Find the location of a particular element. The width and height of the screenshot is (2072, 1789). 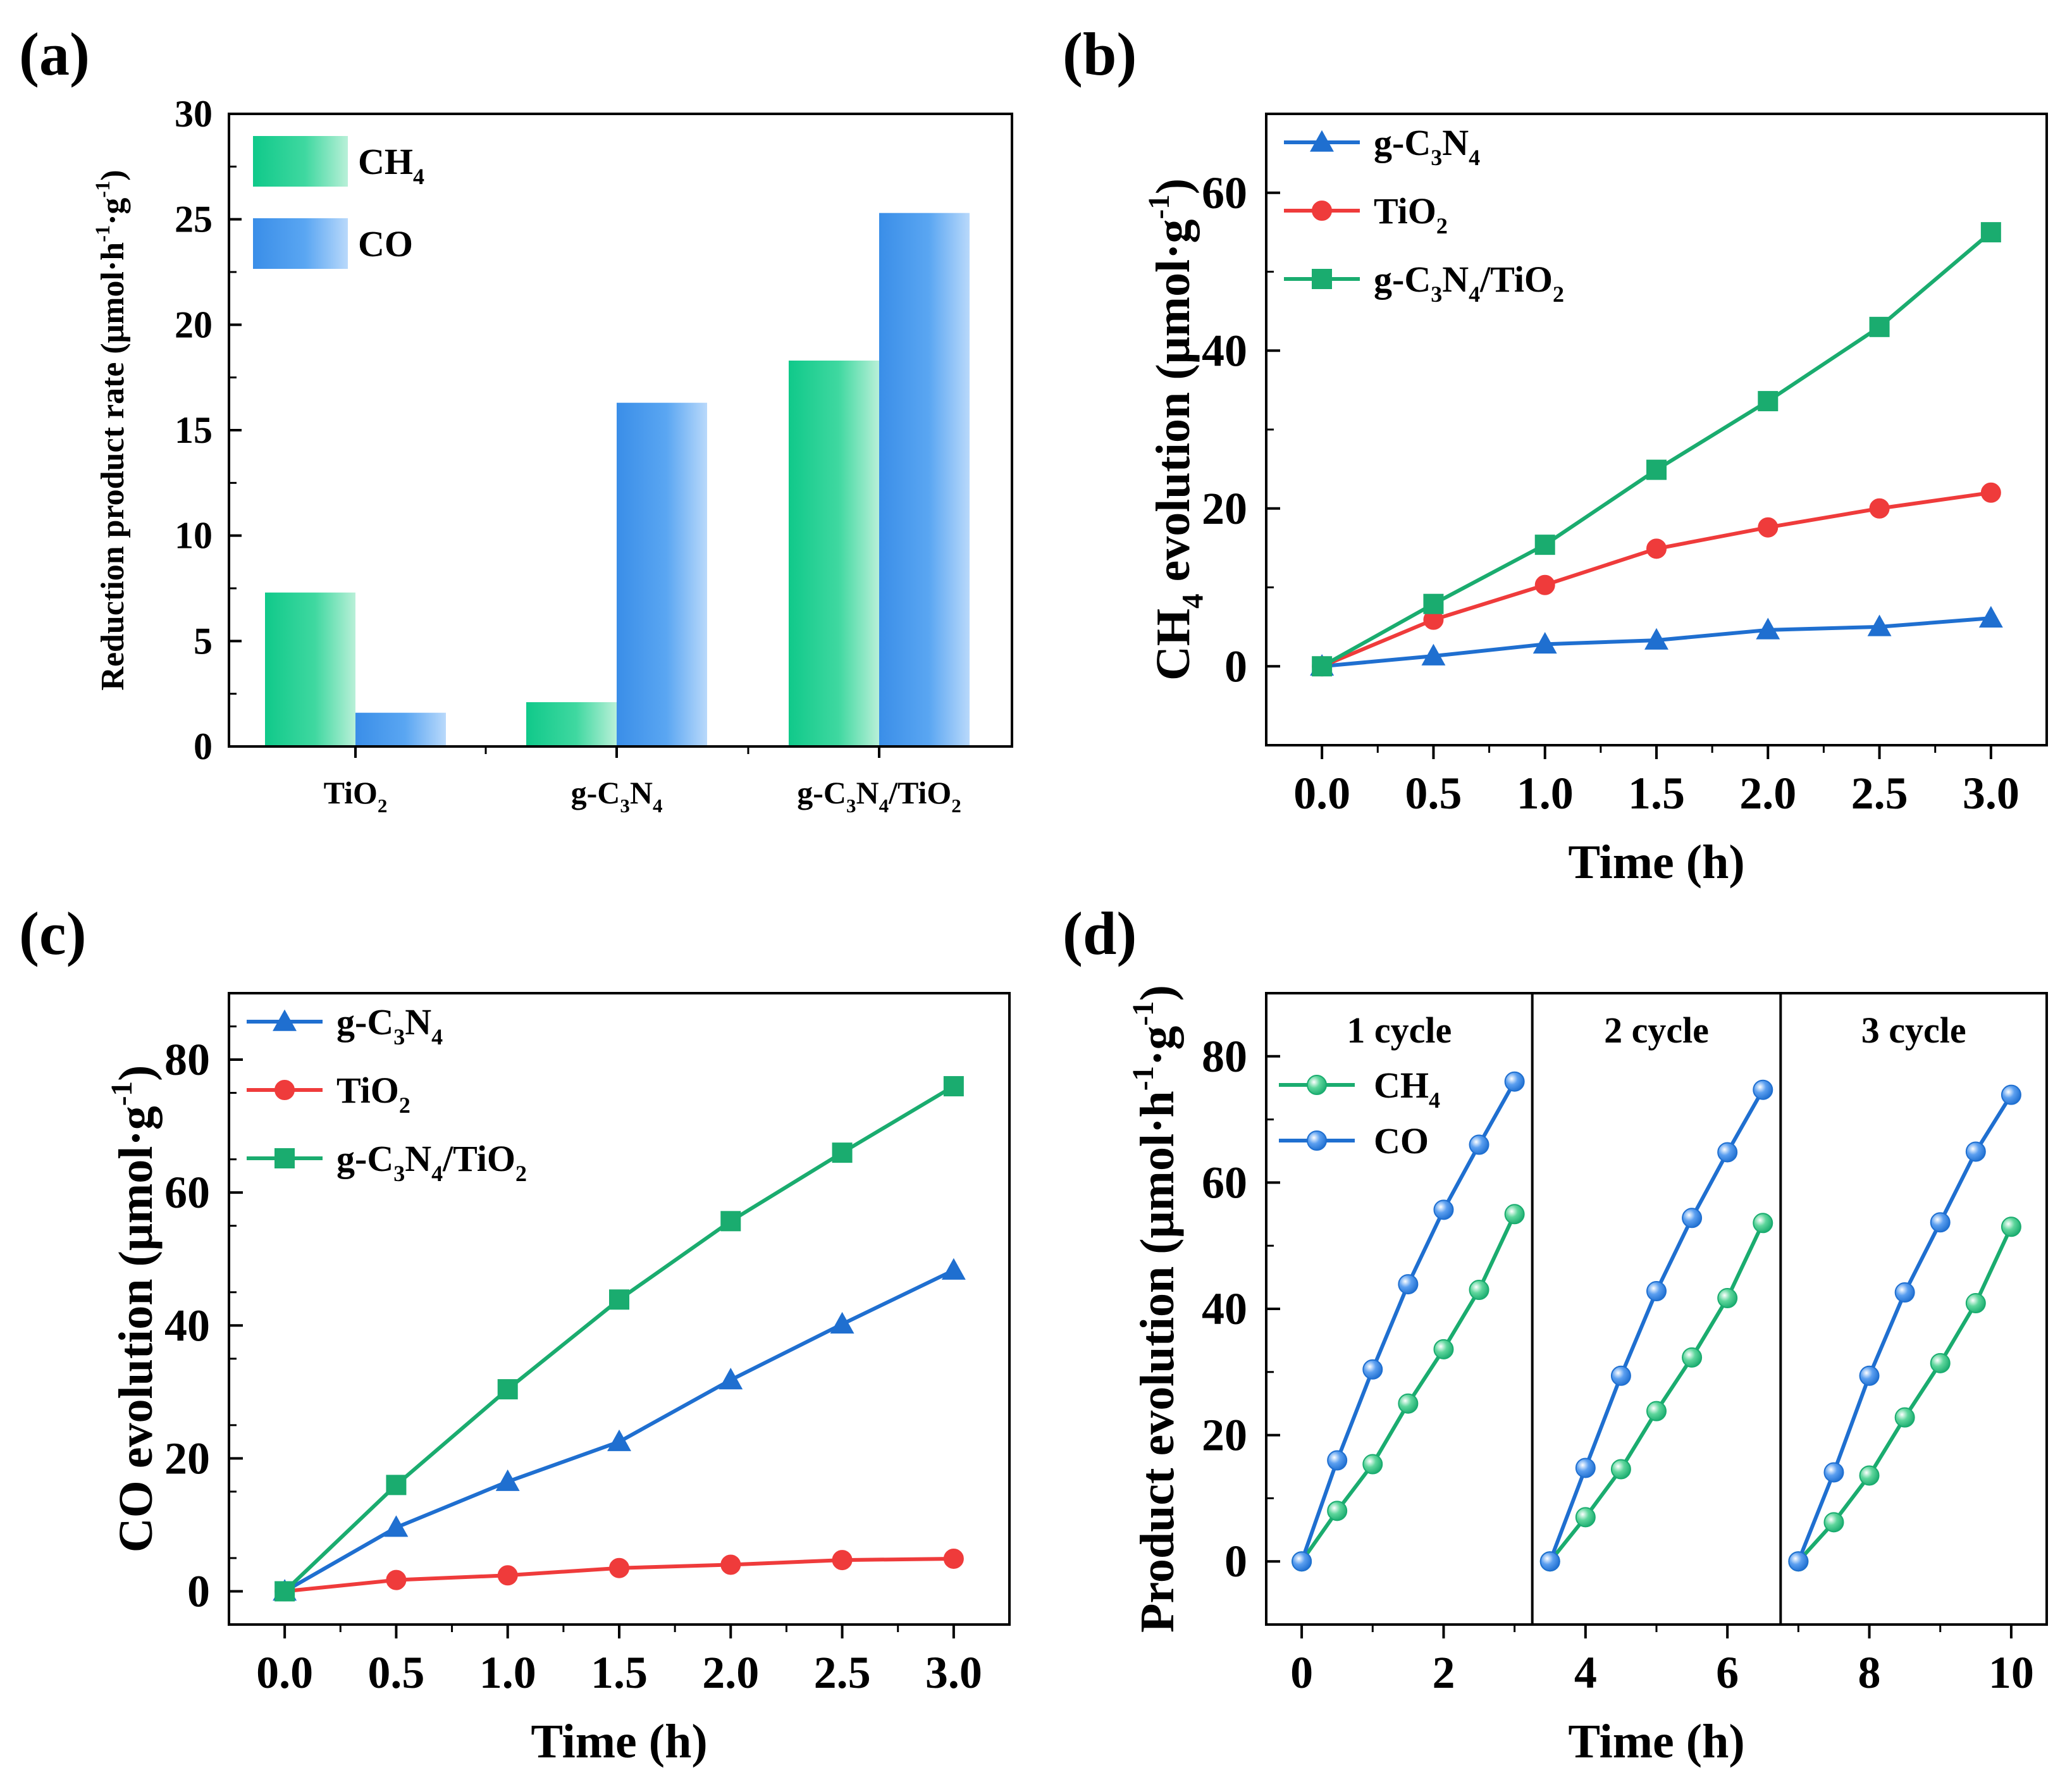

panel-d-legend-label-1: CO is located at coordinates (1402, 1140).